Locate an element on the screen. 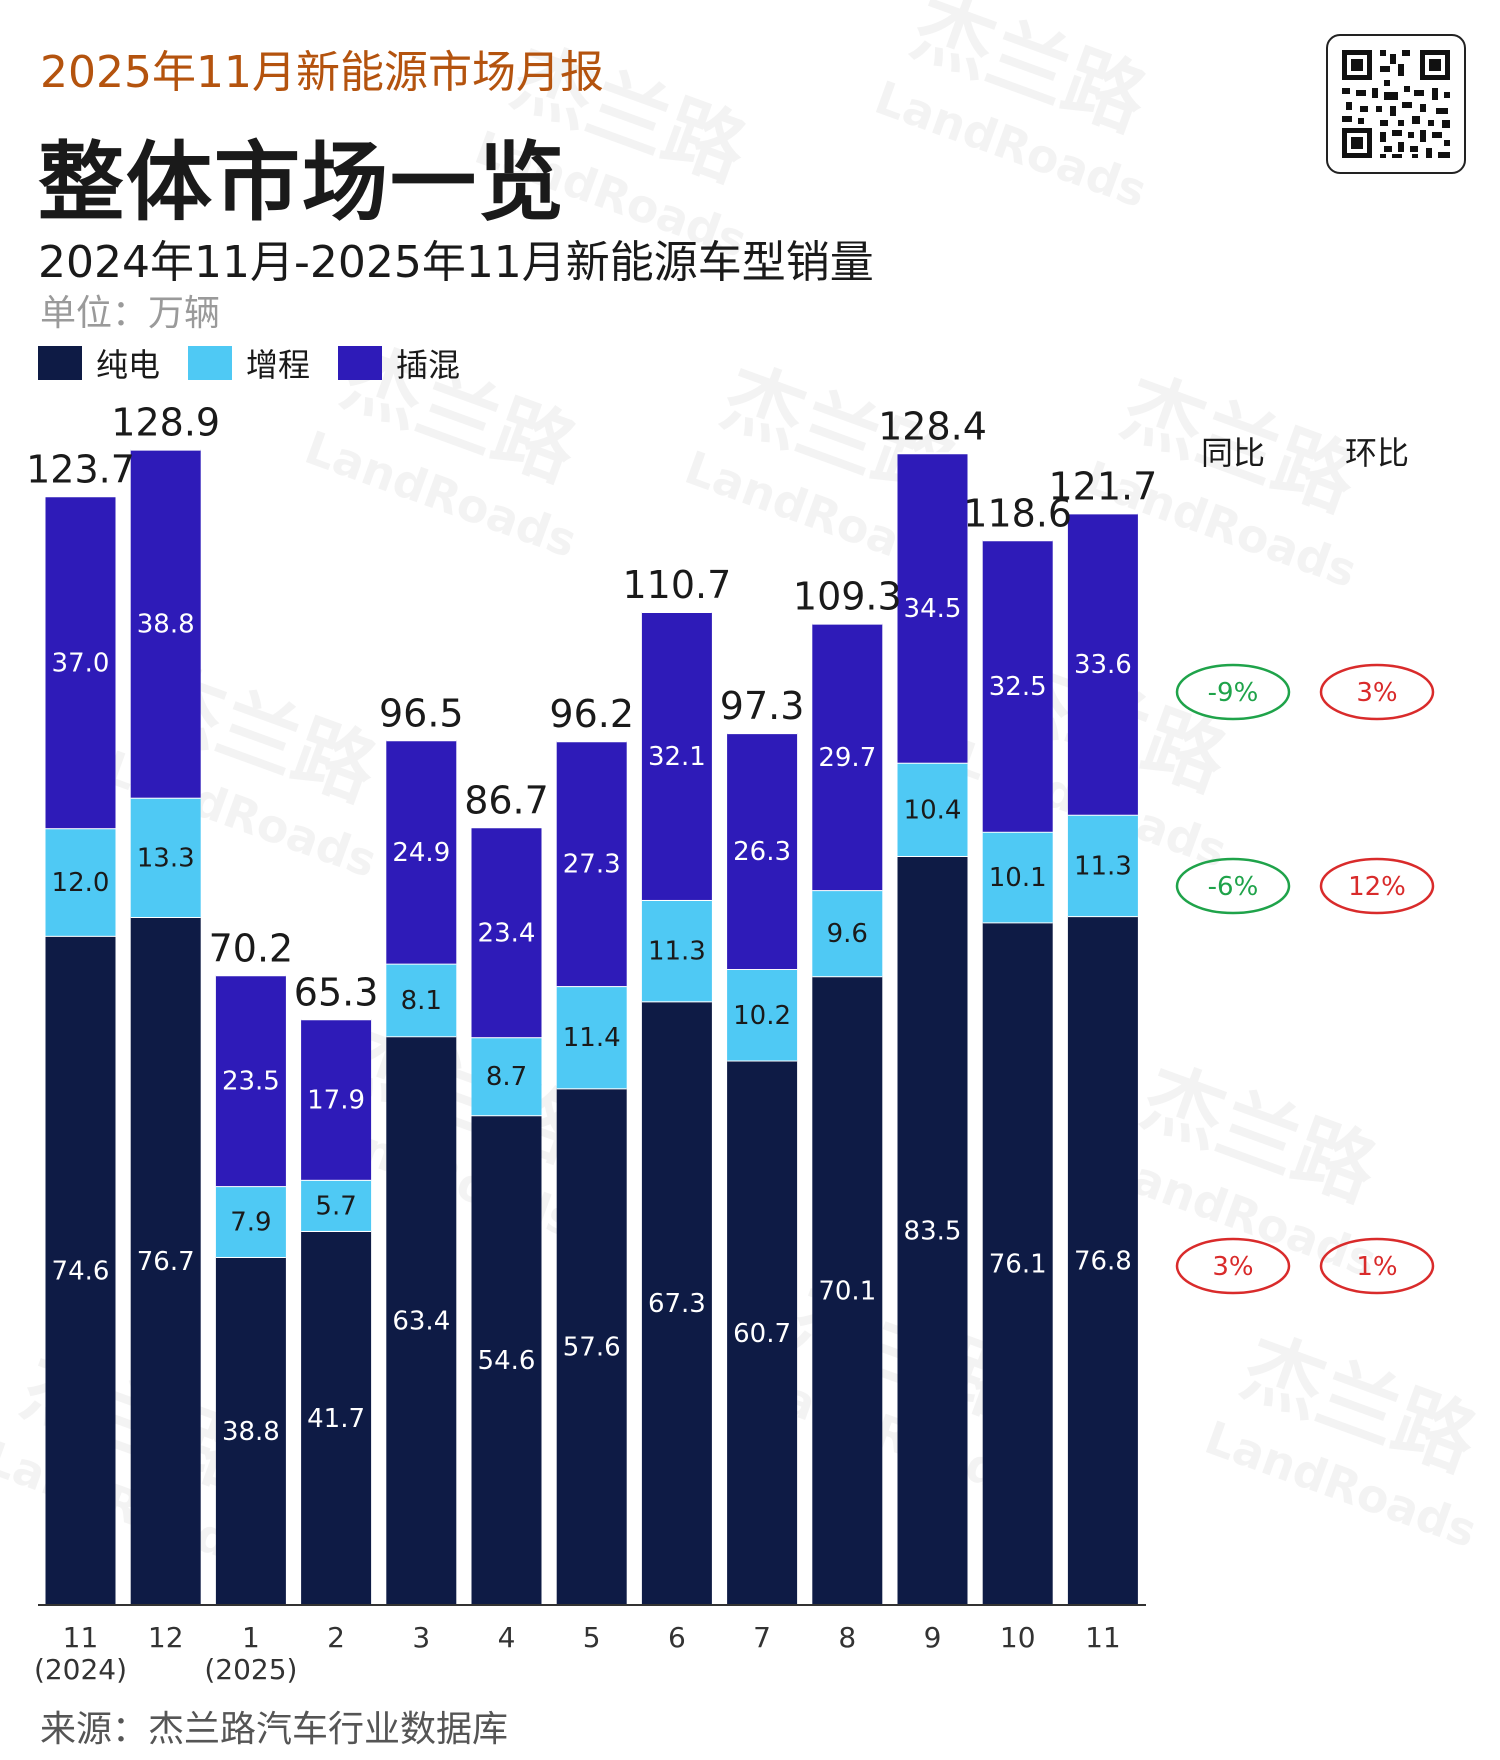 This screenshot has height=1760, width=1500. yoy-badge-value: -6% is located at coordinates (1233, 887).